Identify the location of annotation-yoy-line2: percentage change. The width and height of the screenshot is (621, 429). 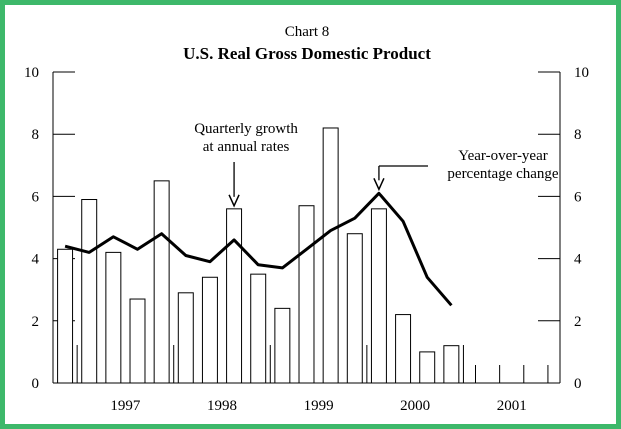
(503, 174).